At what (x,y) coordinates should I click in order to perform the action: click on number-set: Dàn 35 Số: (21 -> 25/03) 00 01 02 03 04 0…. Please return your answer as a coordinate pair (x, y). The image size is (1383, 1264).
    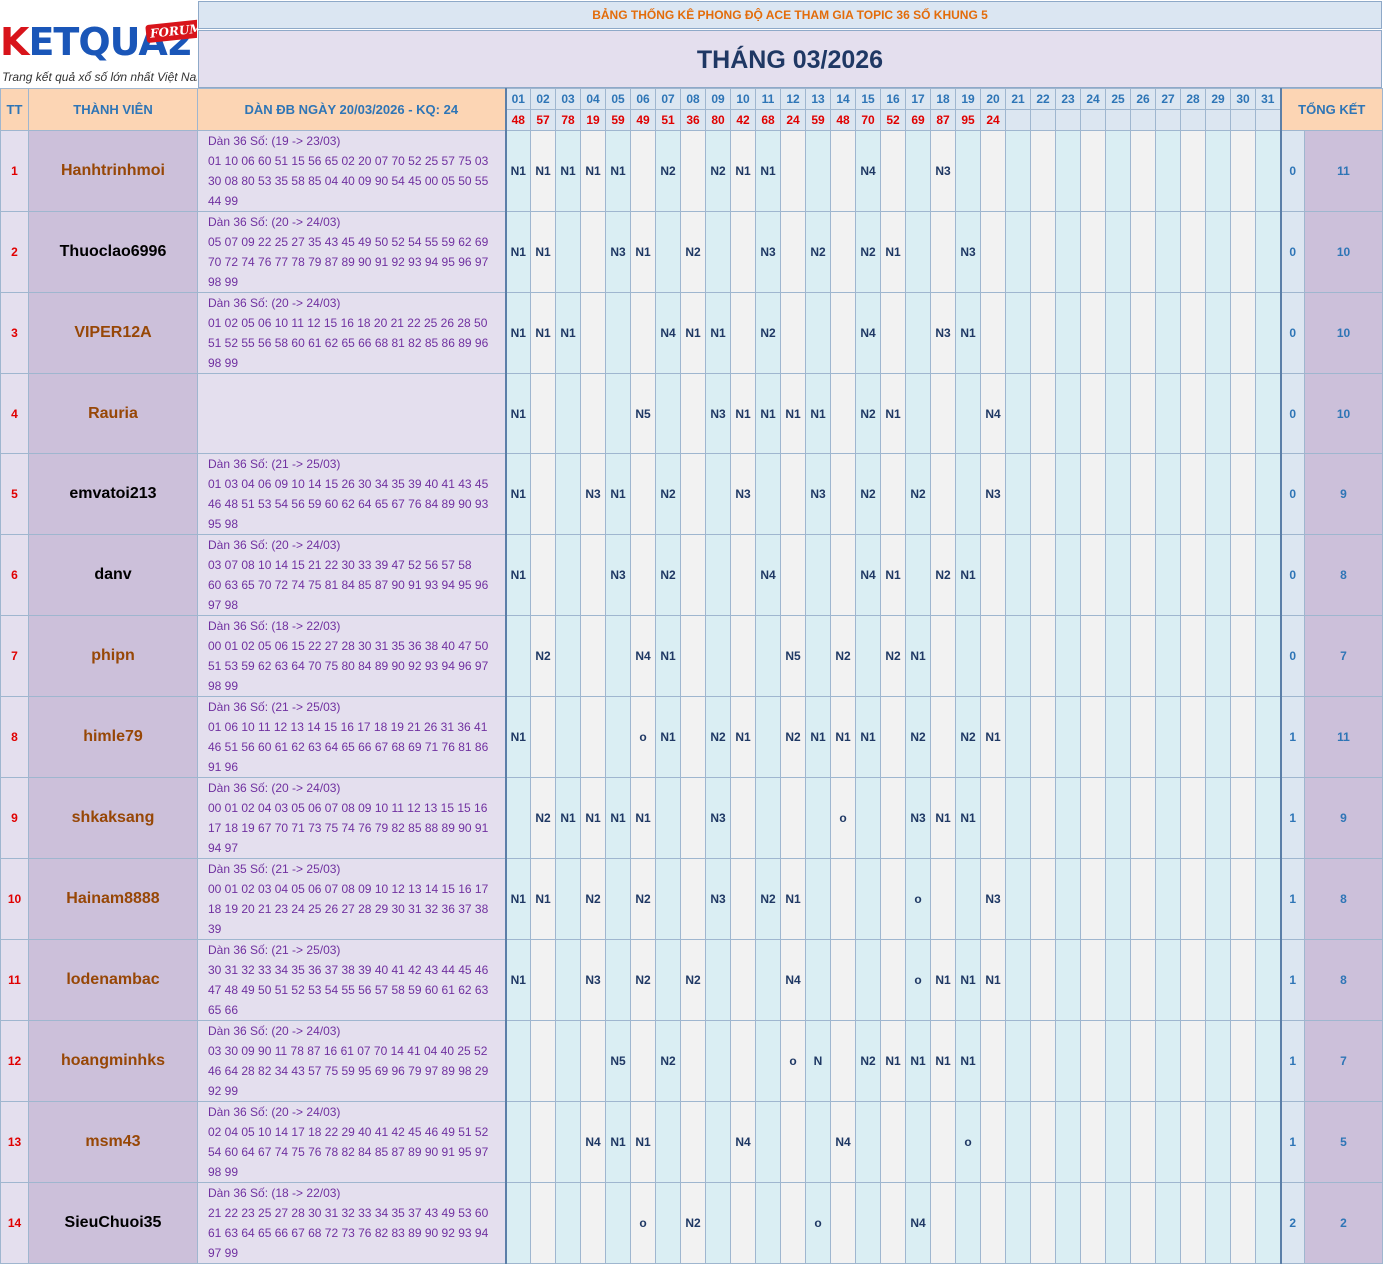
    Looking at the image, I should click on (351, 899).